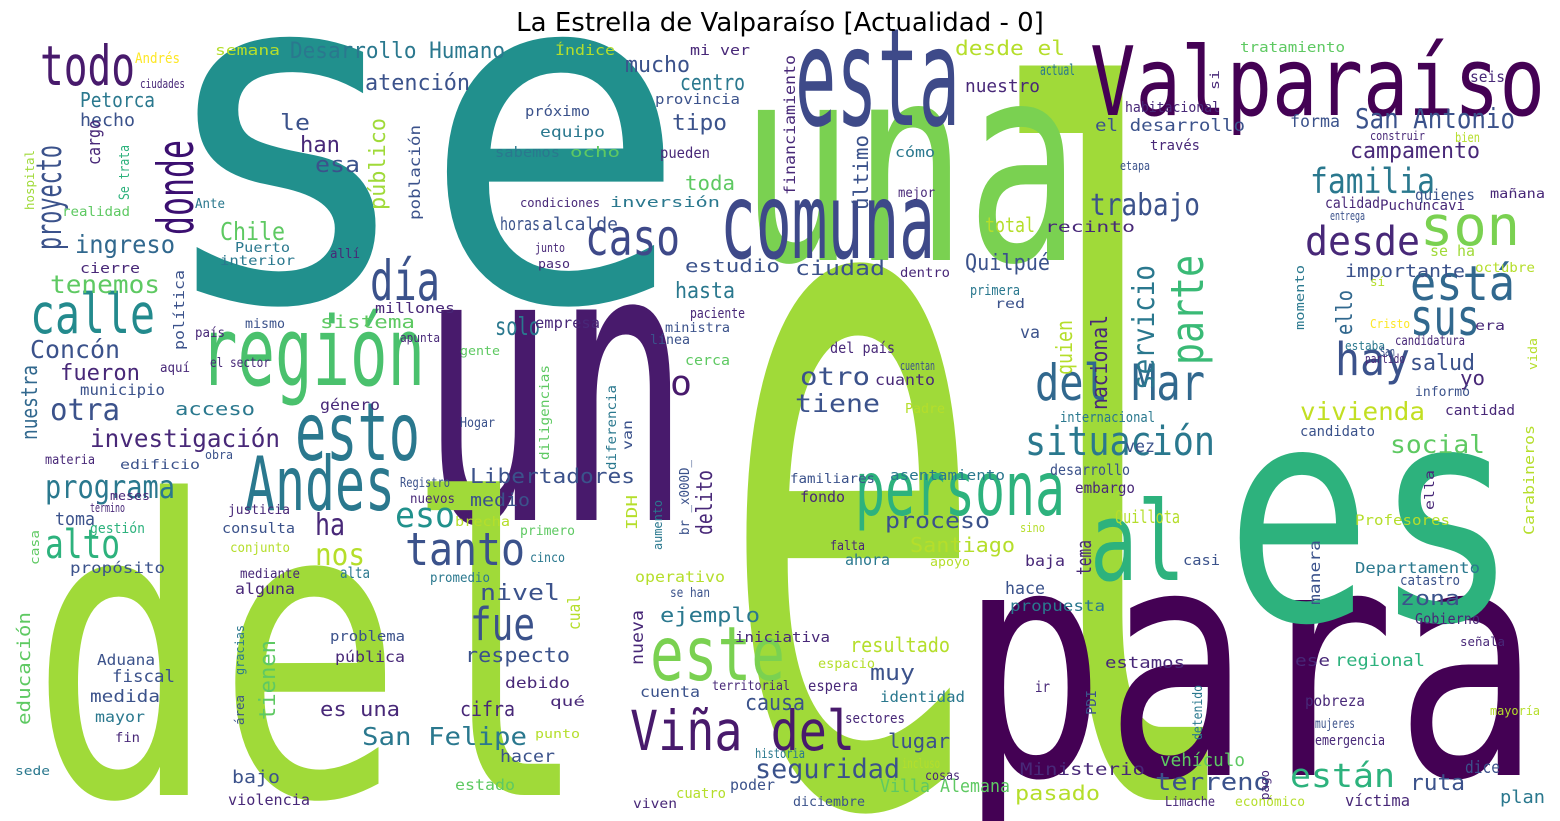 The width and height of the screenshot is (1560, 821). Describe the element at coordinates (96, 212) in the screenshot. I see `word: realidad` at that location.